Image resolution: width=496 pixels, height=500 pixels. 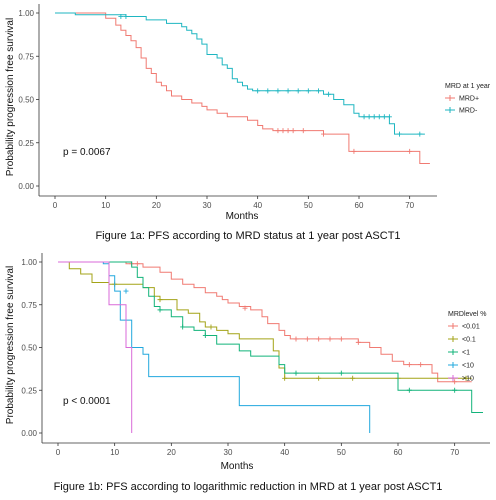 What do you see at coordinates (55, 205) in the screenshot?
I see `chart-1a-x-tick-label: 0` at bounding box center [55, 205].